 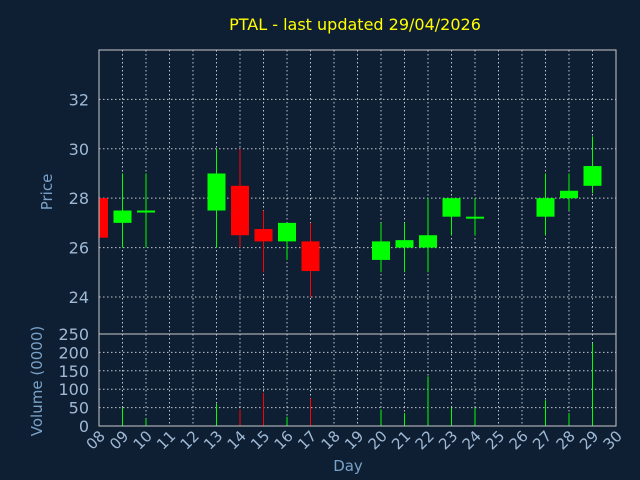 I want to click on volume-tick-label: 250, so click(x=73, y=334).